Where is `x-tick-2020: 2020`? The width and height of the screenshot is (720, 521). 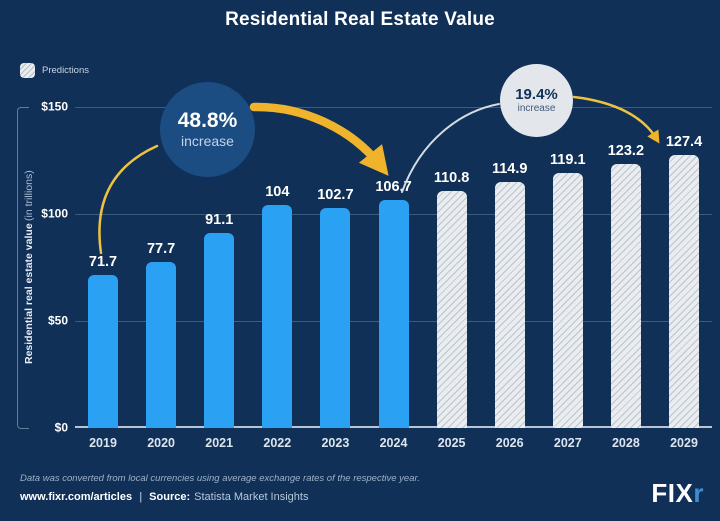
x-tick-2020: 2020 is located at coordinates (161, 443).